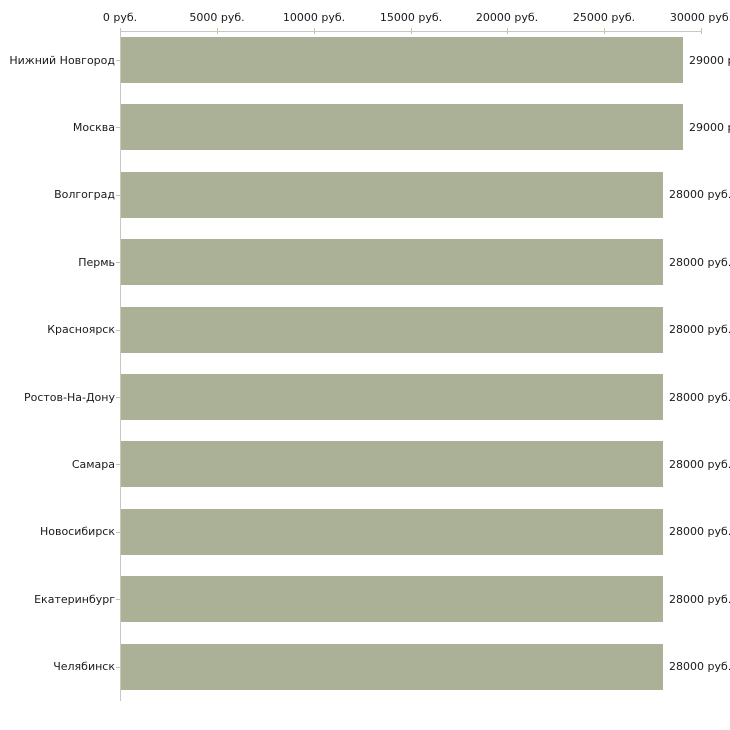 The image size is (730, 730). What do you see at coordinates (84, 194) in the screenshot?
I see `y-axis-category-label: Волгоград` at bounding box center [84, 194].